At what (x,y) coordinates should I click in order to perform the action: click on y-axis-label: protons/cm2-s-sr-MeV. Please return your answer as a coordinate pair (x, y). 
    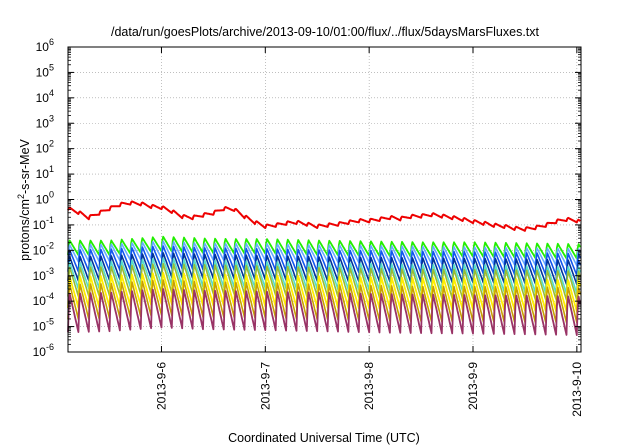
    Looking at the image, I should click on (24, 199).